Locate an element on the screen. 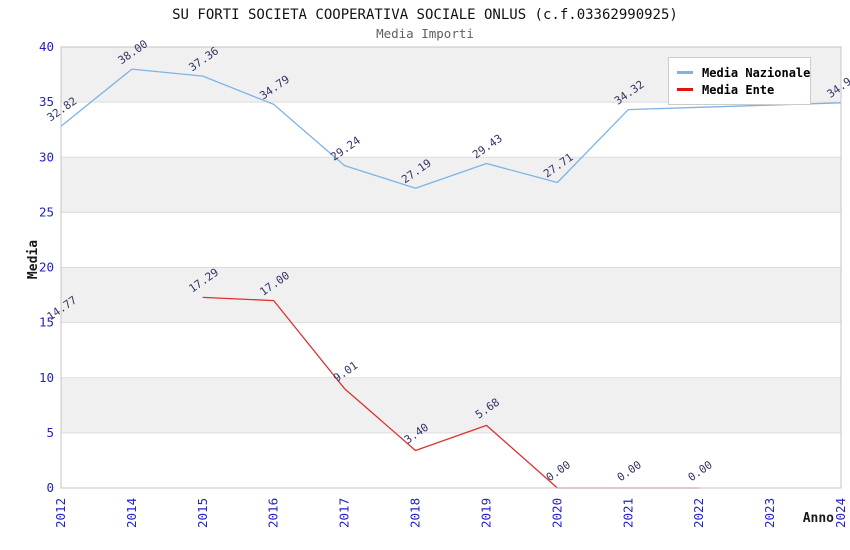  legend-label-media-nazionale: Media Nazionale is located at coordinates (756, 72).